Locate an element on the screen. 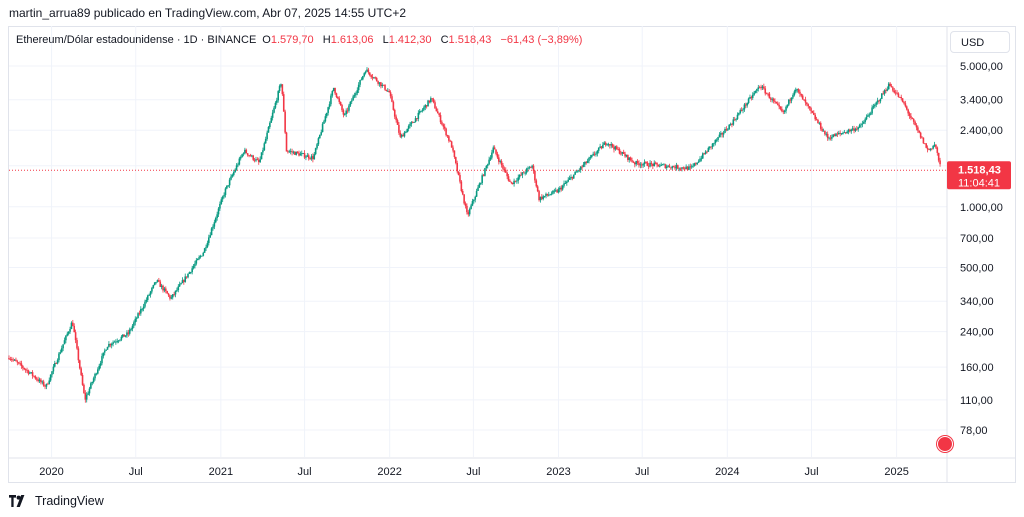  tradingview-logo-icon is located at coordinates (17, 501).